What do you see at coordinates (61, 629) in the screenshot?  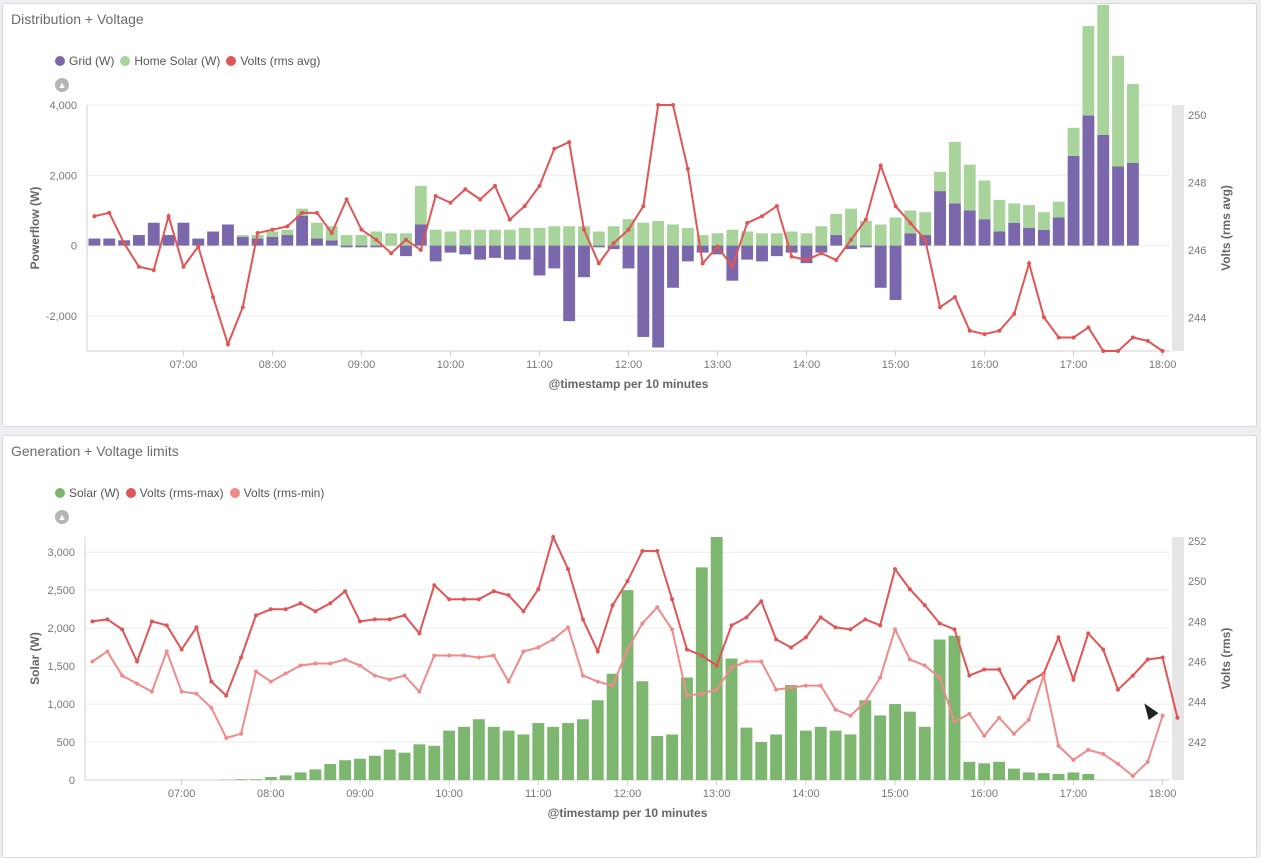 I see `y-tick-label: 2,000` at bounding box center [61, 629].